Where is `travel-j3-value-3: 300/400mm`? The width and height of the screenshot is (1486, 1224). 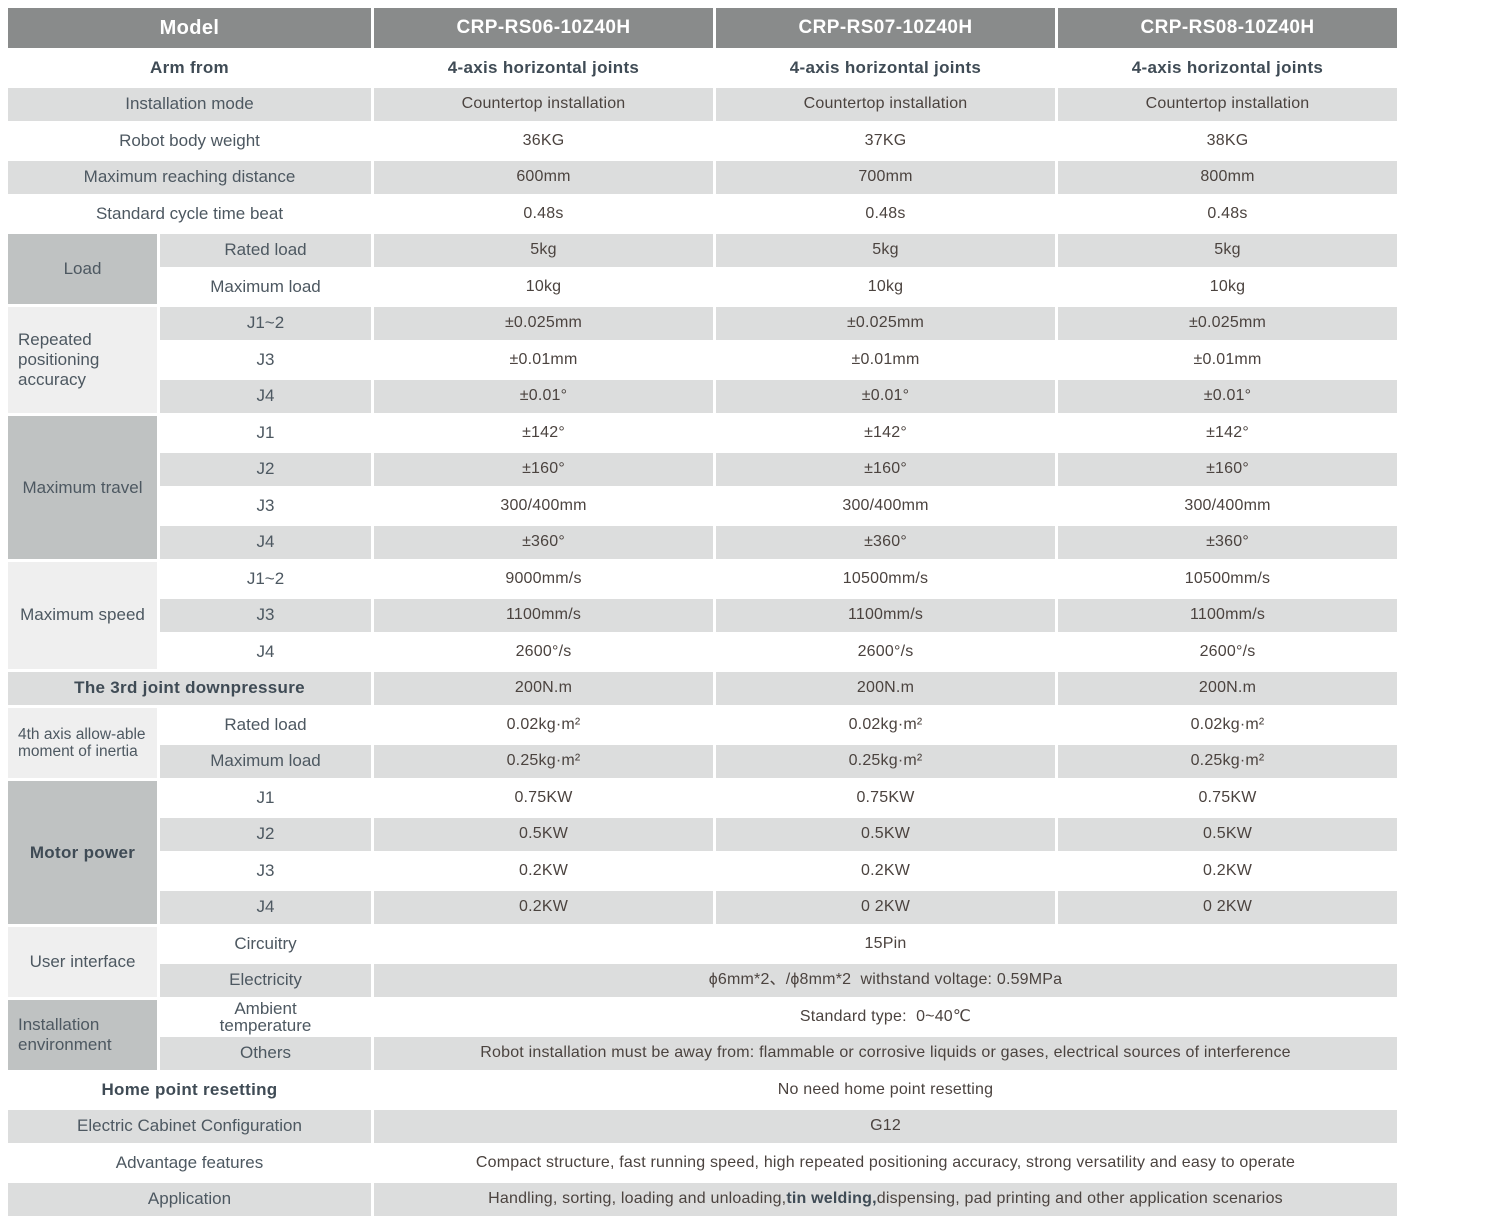
travel-j3-value-3: 300/400mm is located at coordinates (1227, 505).